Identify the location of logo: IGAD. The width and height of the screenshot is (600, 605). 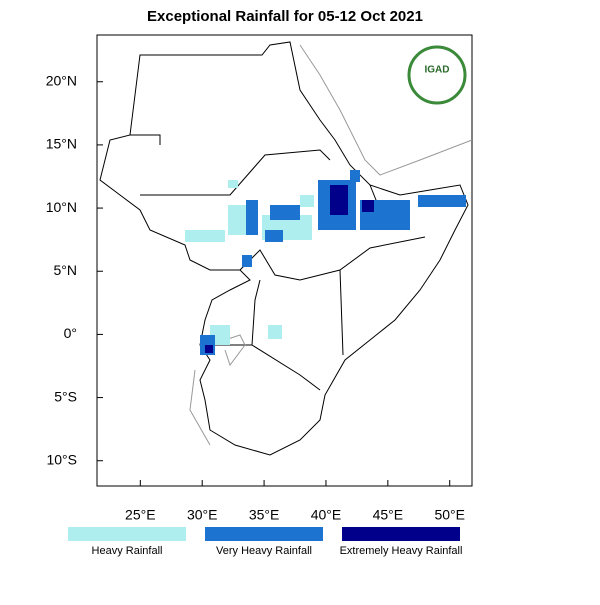
(437, 75).